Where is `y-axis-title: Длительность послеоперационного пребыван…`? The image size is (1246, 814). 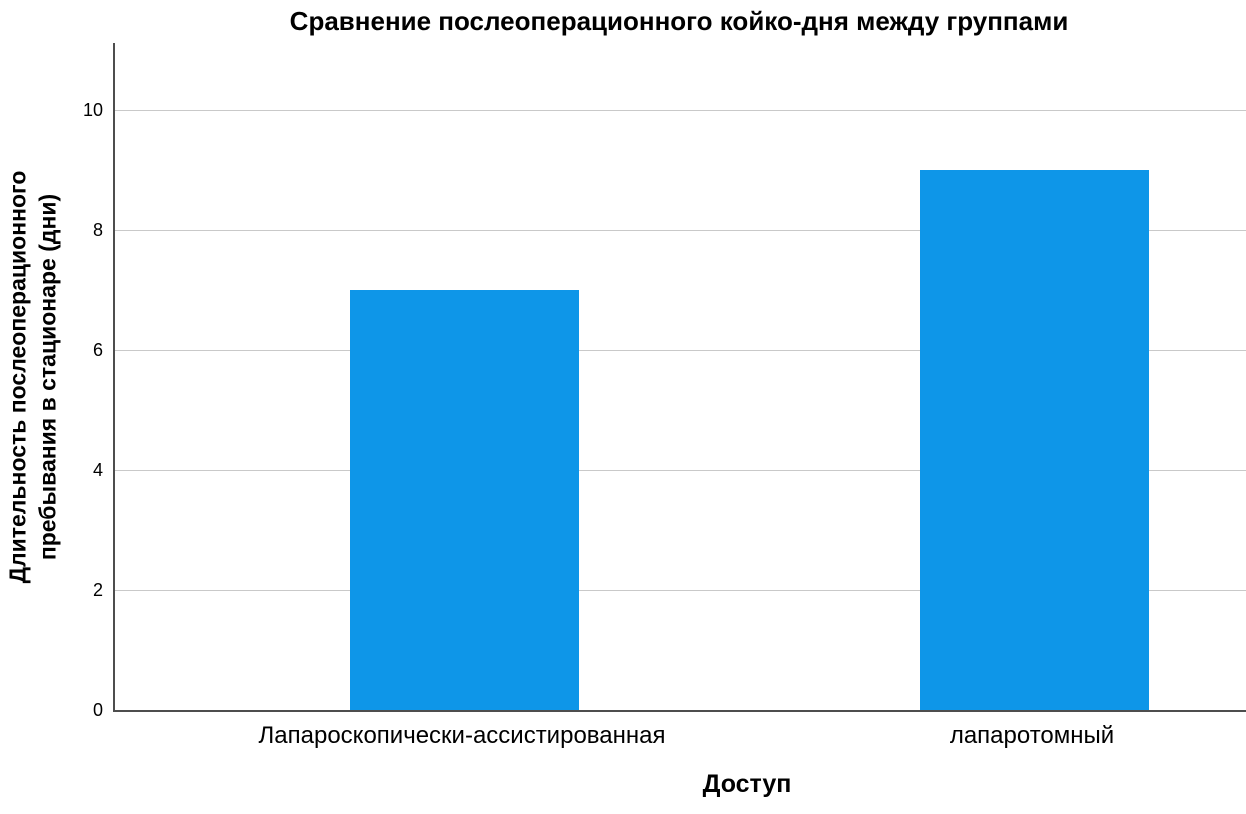 y-axis-title: Длительность послеоперационного пребыван… is located at coordinates (32, 377).